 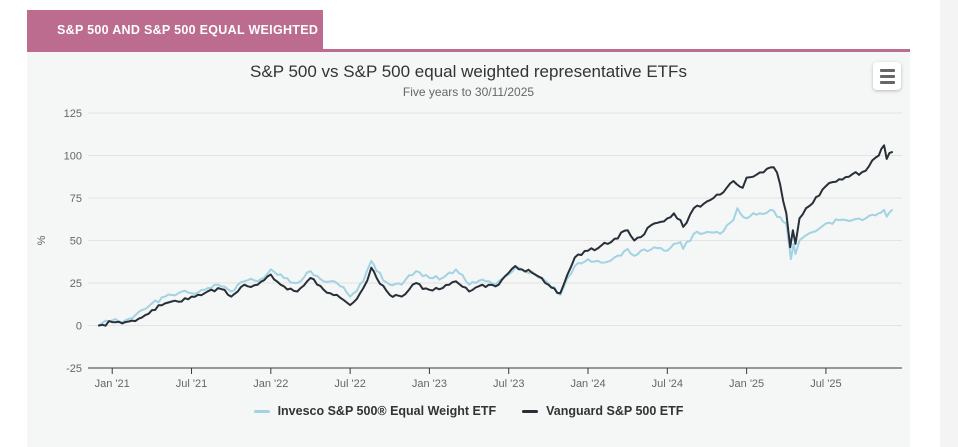 What do you see at coordinates (76, 242) in the screenshot?
I see `y-tick-label: 50` at bounding box center [76, 242].